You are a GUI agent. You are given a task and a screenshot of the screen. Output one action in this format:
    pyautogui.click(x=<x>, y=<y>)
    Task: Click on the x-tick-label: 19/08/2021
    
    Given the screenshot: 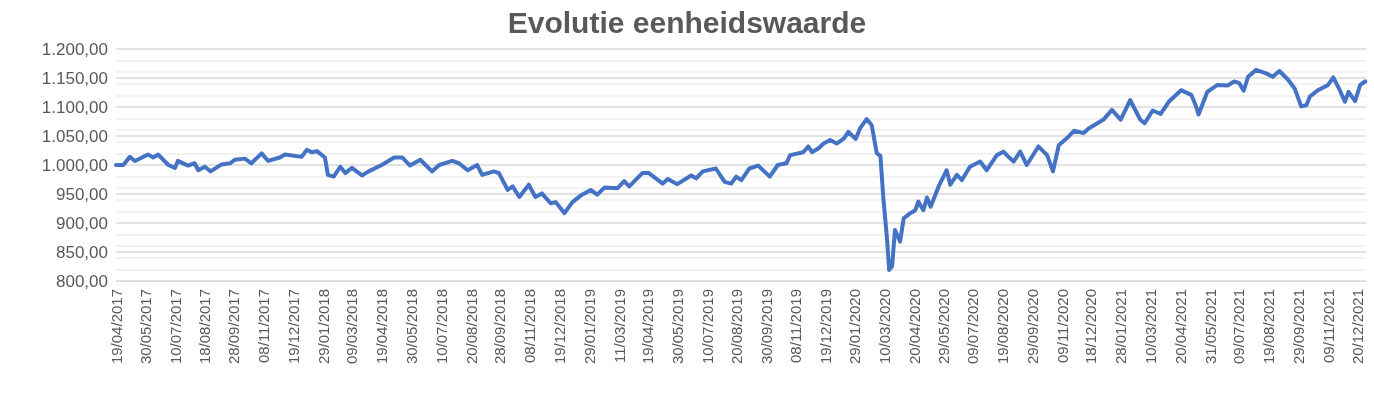 What is the action you would take?
    pyautogui.click(x=1268, y=327)
    